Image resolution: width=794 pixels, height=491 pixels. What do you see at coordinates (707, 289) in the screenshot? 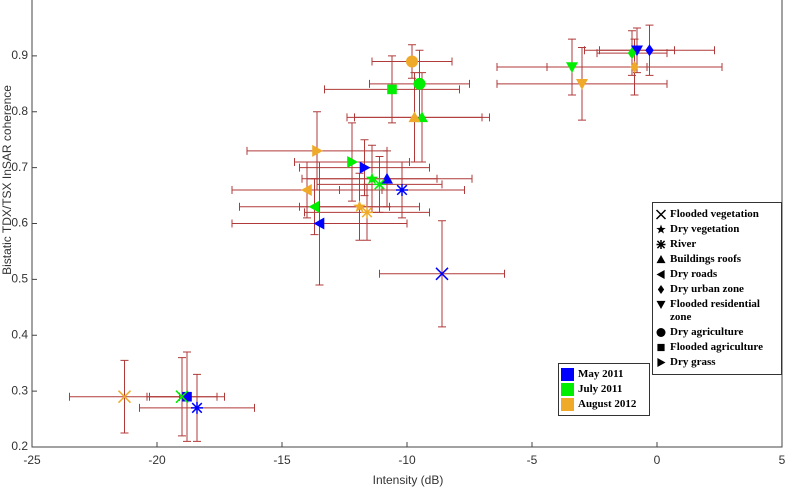
I see `legend-label: Dry urban zone` at bounding box center [707, 289].